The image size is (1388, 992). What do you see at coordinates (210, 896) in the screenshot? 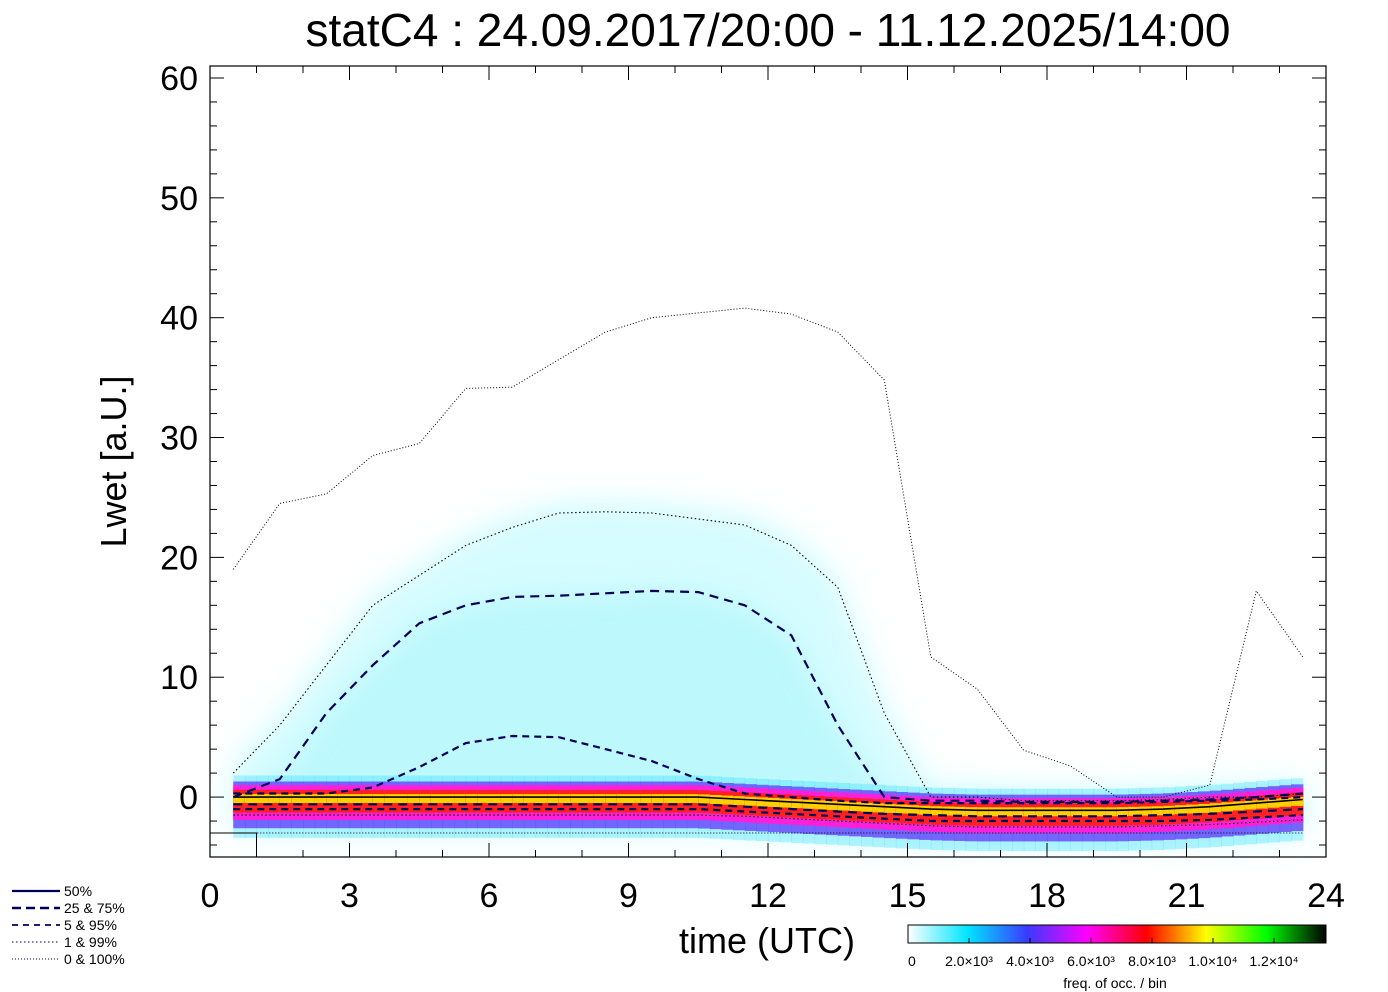
I see `x-tick-label: 0` at bounding box center [210, 896].